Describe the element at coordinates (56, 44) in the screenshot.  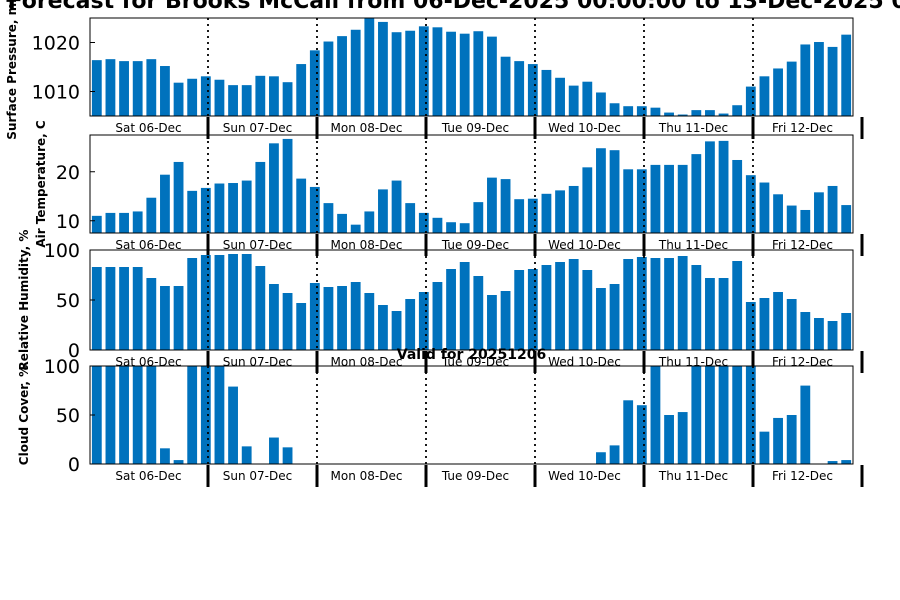
I see `ytick-label: 1020` at that location.